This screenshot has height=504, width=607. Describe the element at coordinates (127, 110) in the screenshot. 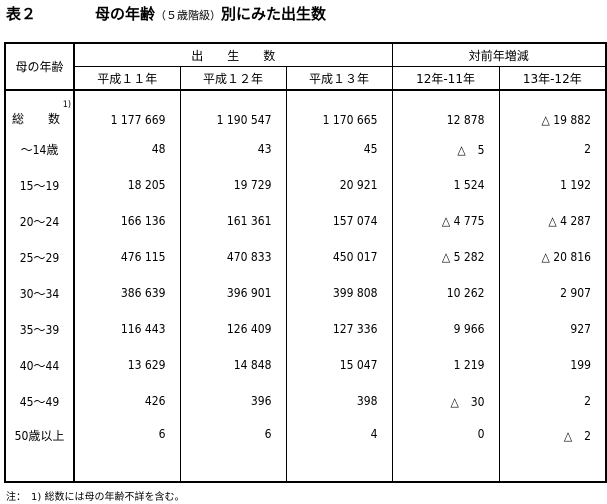

I see `cell-value: 1 177 669` at that location.